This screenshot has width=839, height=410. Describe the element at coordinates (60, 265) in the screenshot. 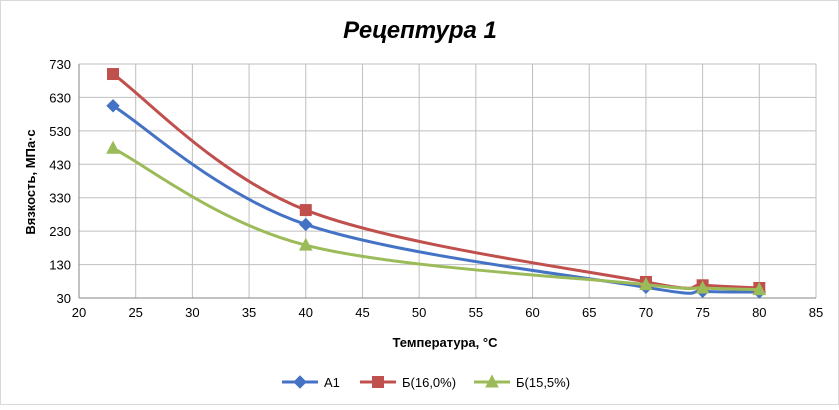

I see `y-tick-label: 130` at that location.